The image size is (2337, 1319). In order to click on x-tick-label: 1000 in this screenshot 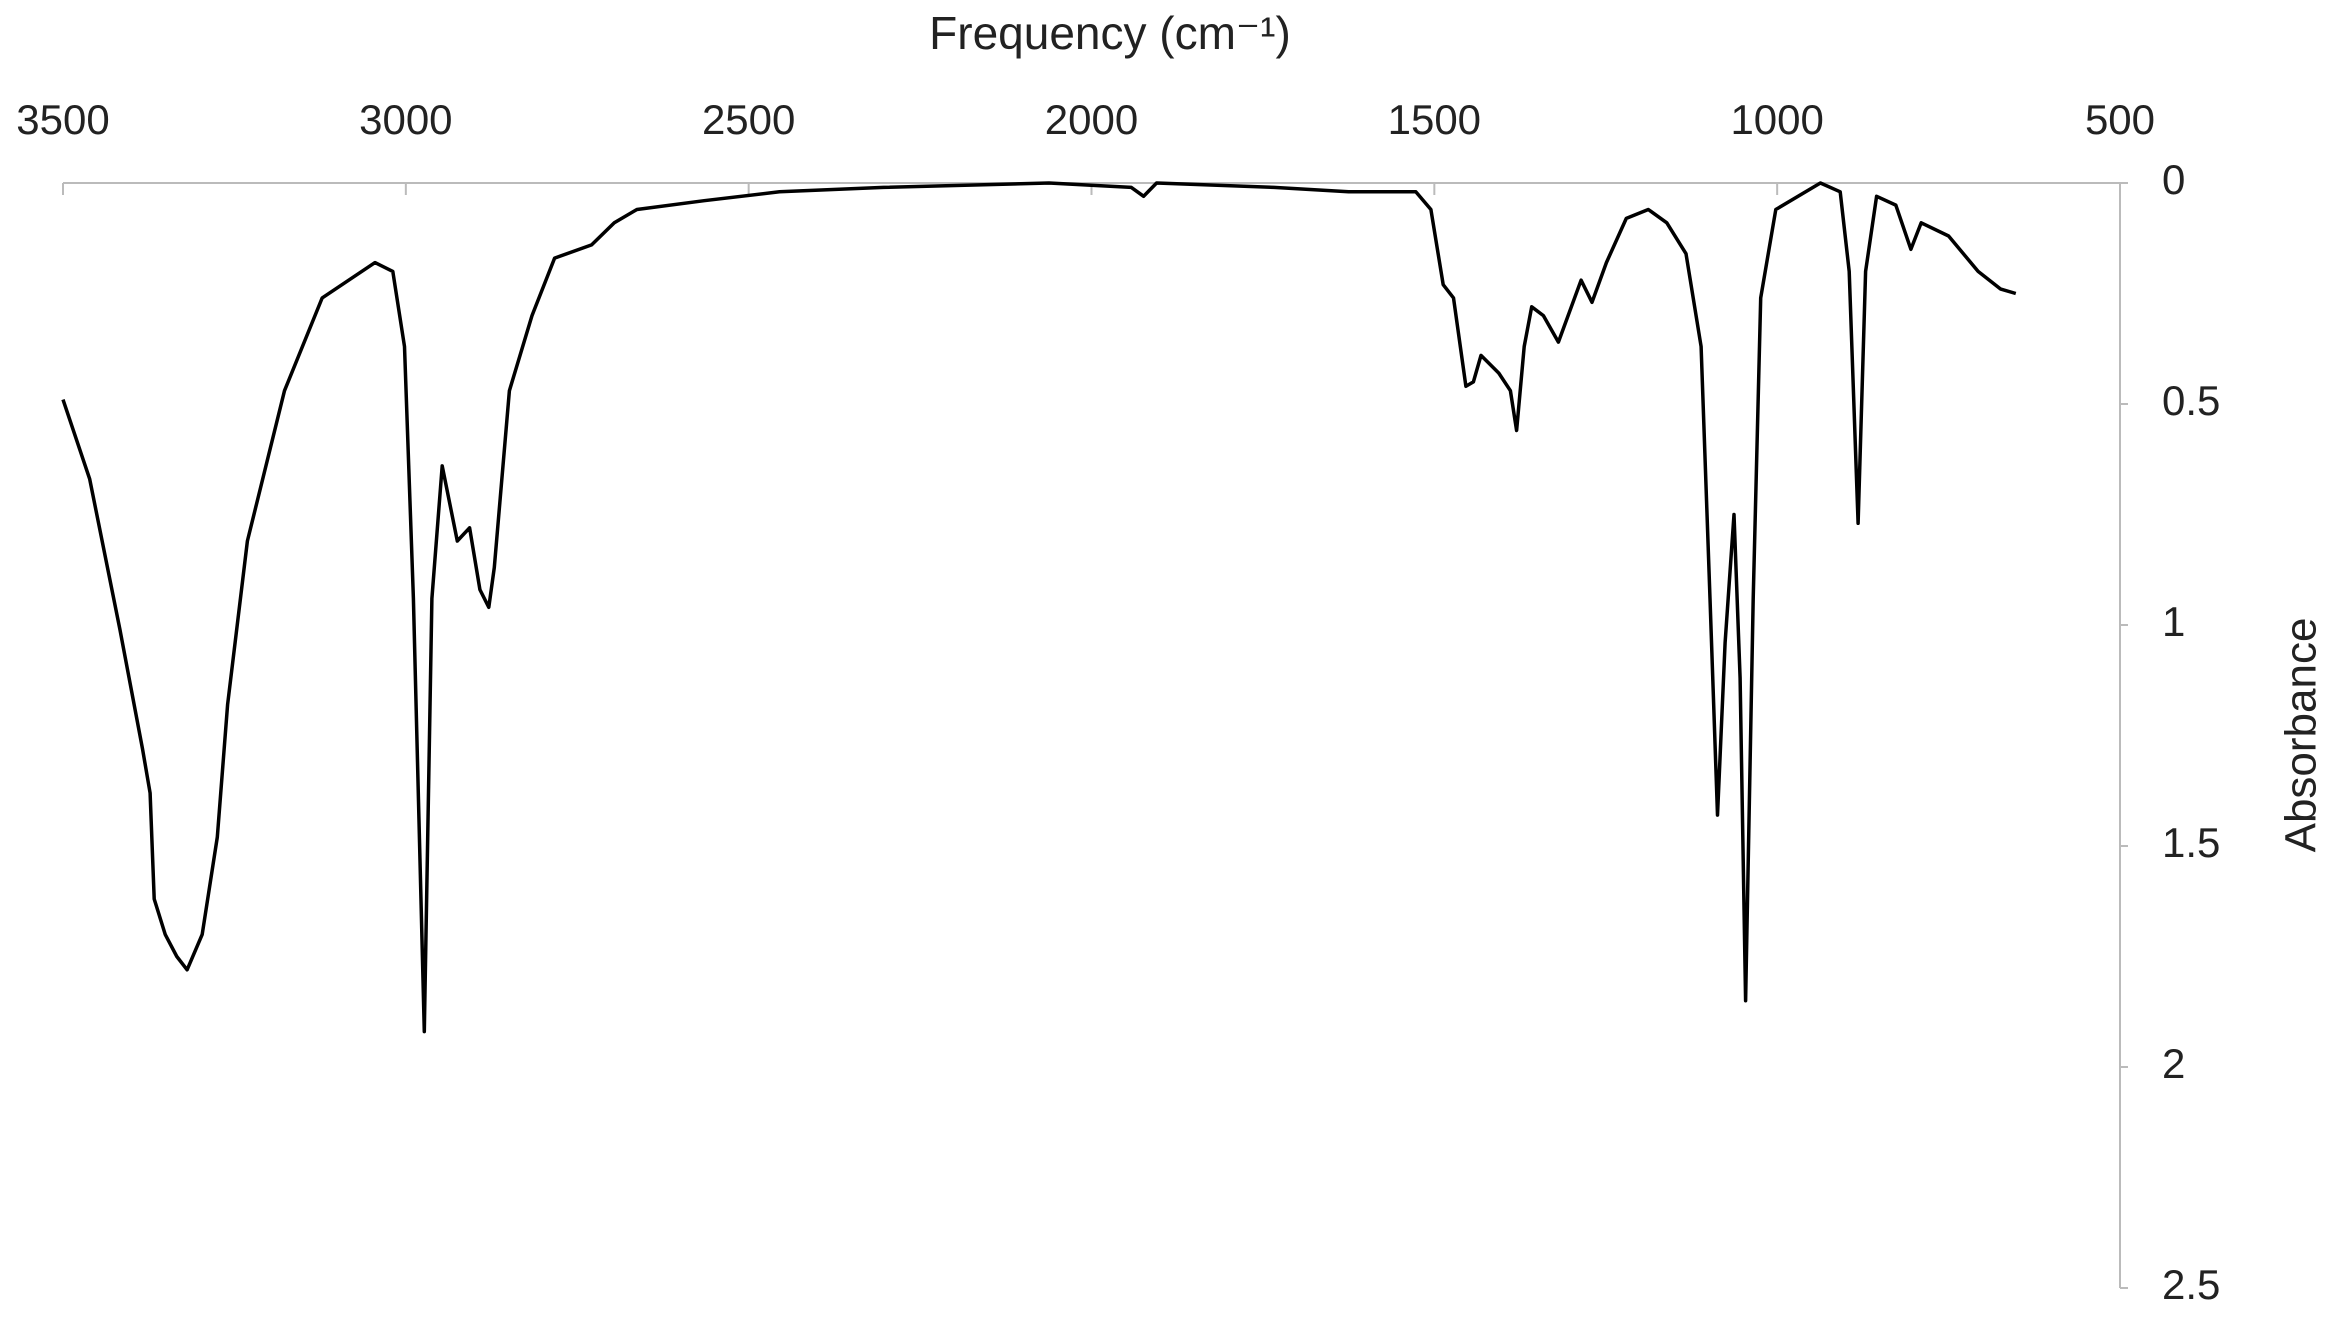, I will do `click(1776, 119)`.